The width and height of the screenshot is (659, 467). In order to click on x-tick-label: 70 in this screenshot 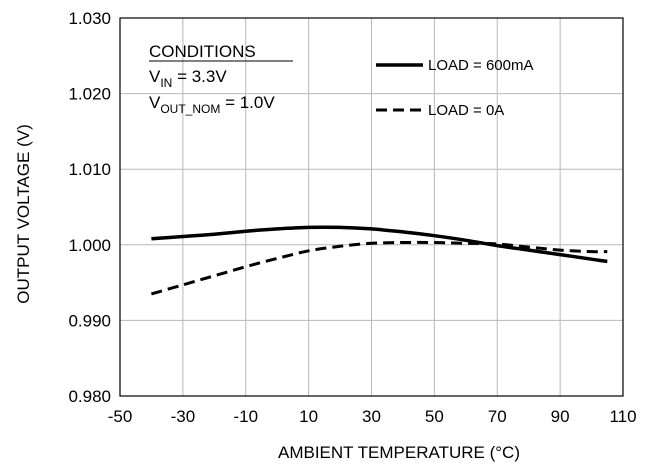, I will do `click(497, 416)`.